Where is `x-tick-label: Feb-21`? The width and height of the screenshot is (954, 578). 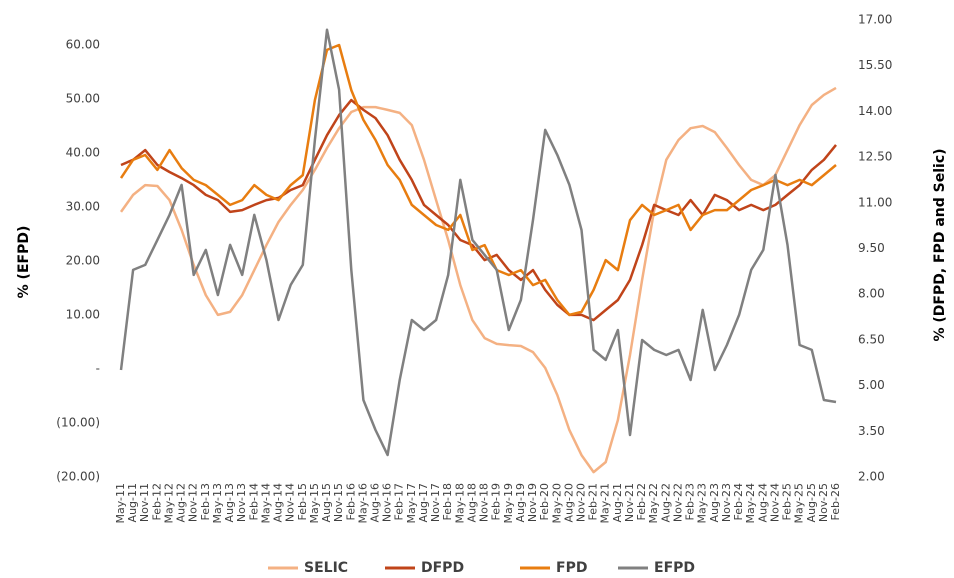 x-tick-label: Feb-21 is located at coordinates (593, 501).